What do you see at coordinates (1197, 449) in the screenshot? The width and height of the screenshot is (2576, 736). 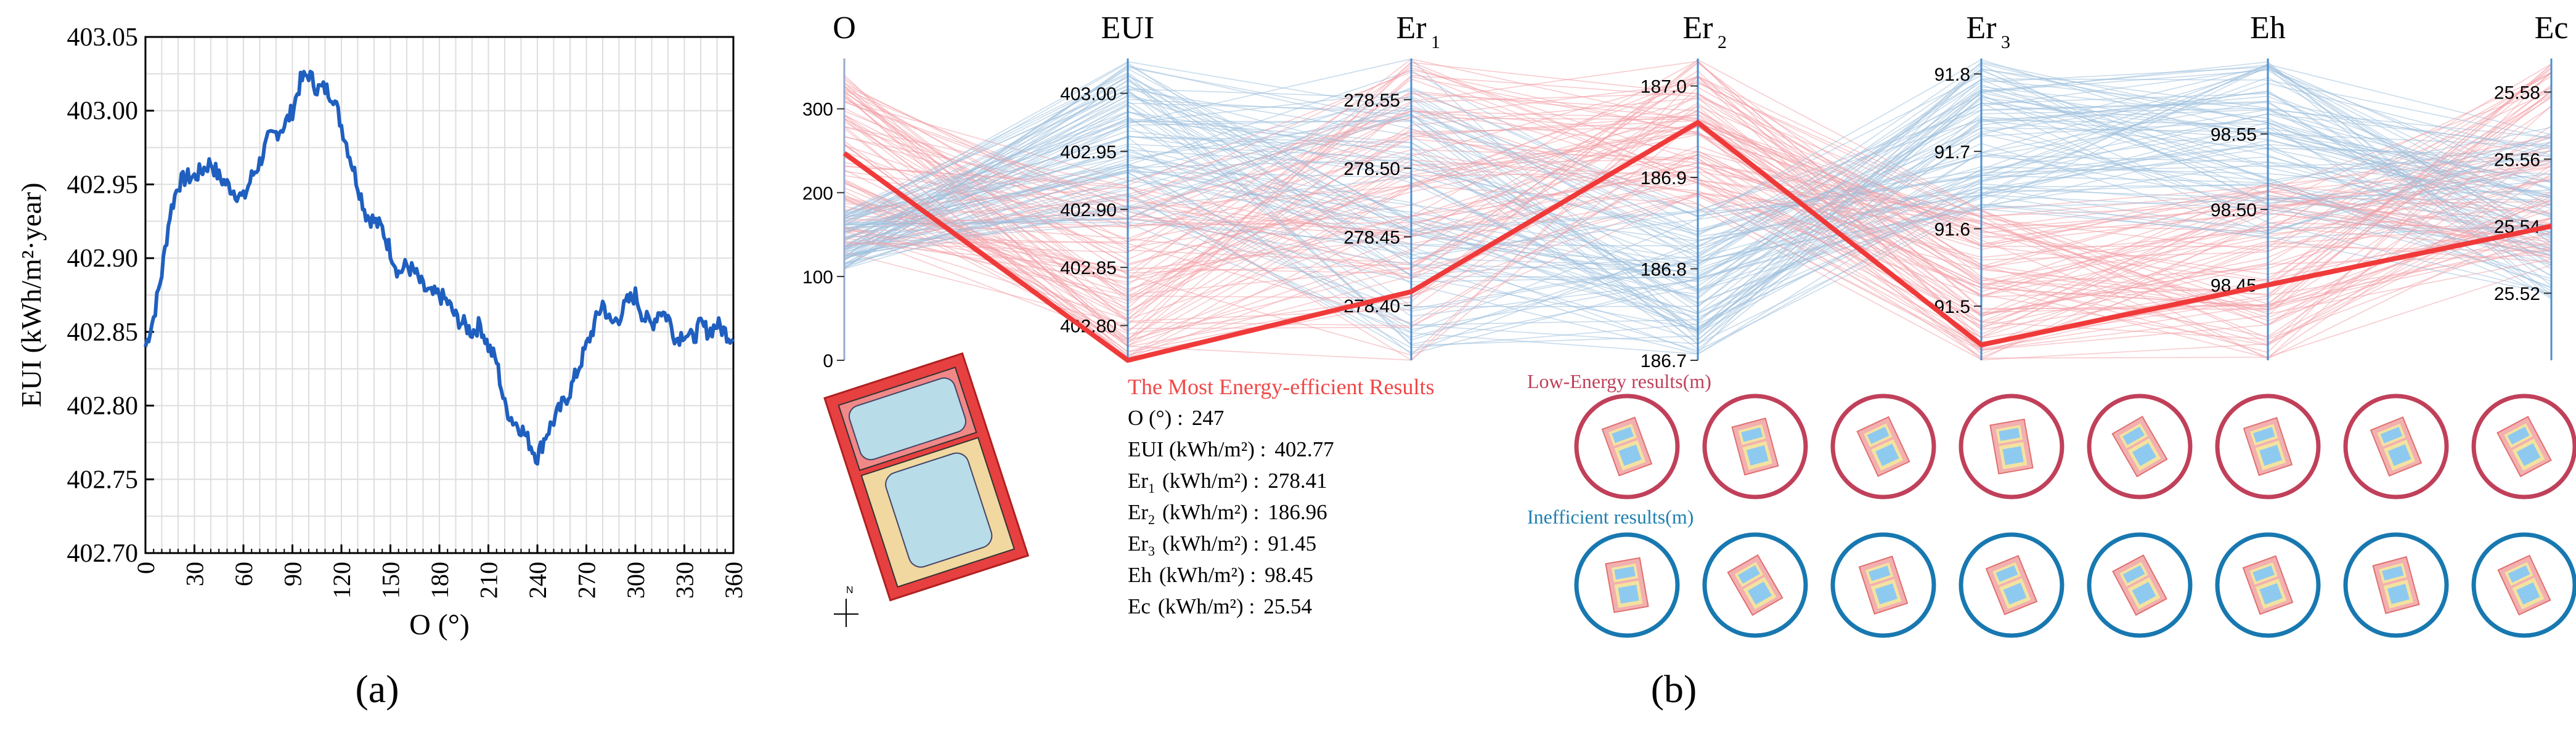 I see `result-row-label: EUI (kWh/m²) :` at bounding box center [1197, 449].